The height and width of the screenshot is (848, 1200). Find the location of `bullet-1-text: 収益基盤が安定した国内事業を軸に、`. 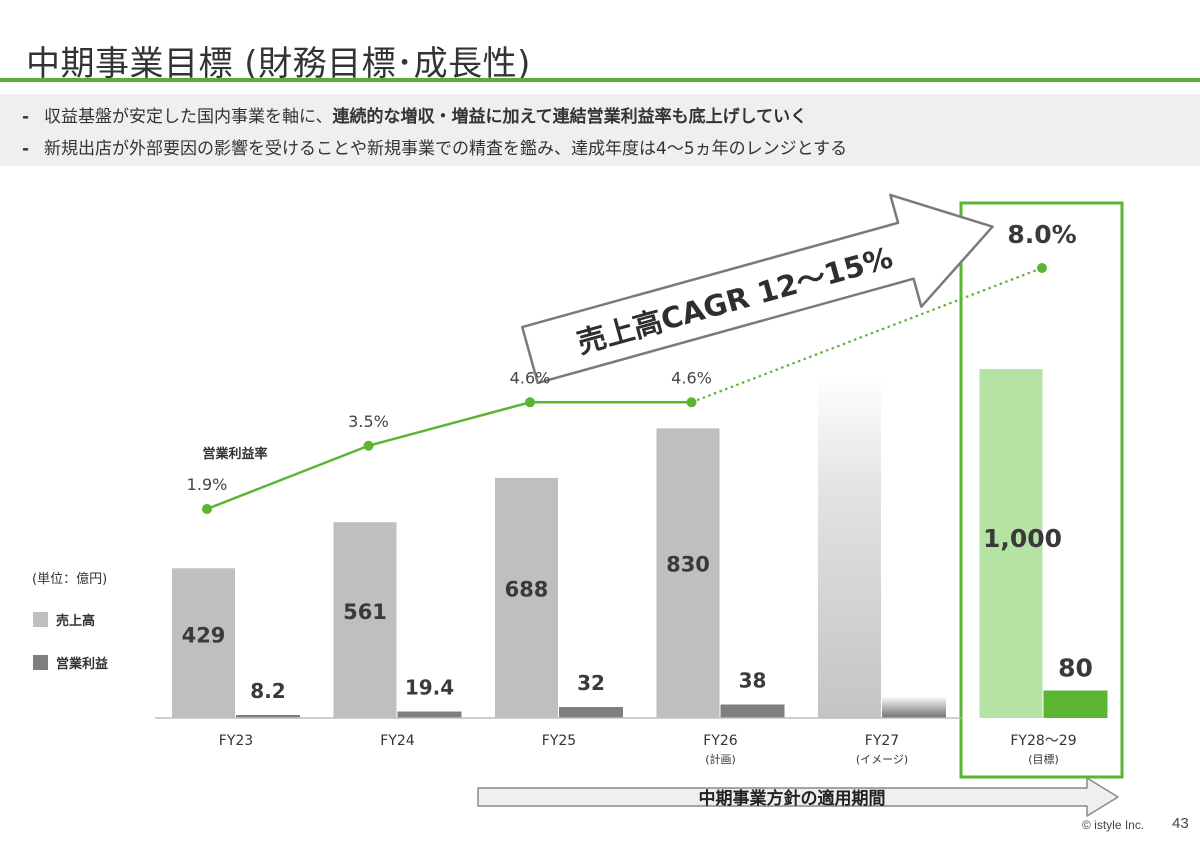

bullet-1-text: 収益基盤が安定した国内事業を軸に、 is located at coordinates (188, 117).